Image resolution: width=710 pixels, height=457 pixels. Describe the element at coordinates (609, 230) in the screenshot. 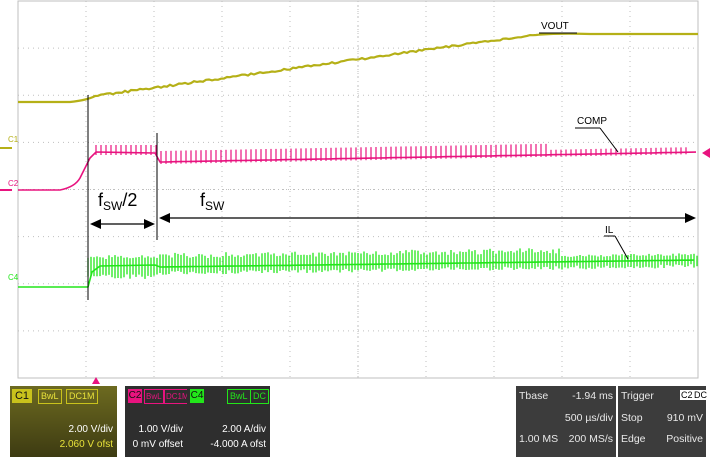

I see `il-label: IL` at that location.